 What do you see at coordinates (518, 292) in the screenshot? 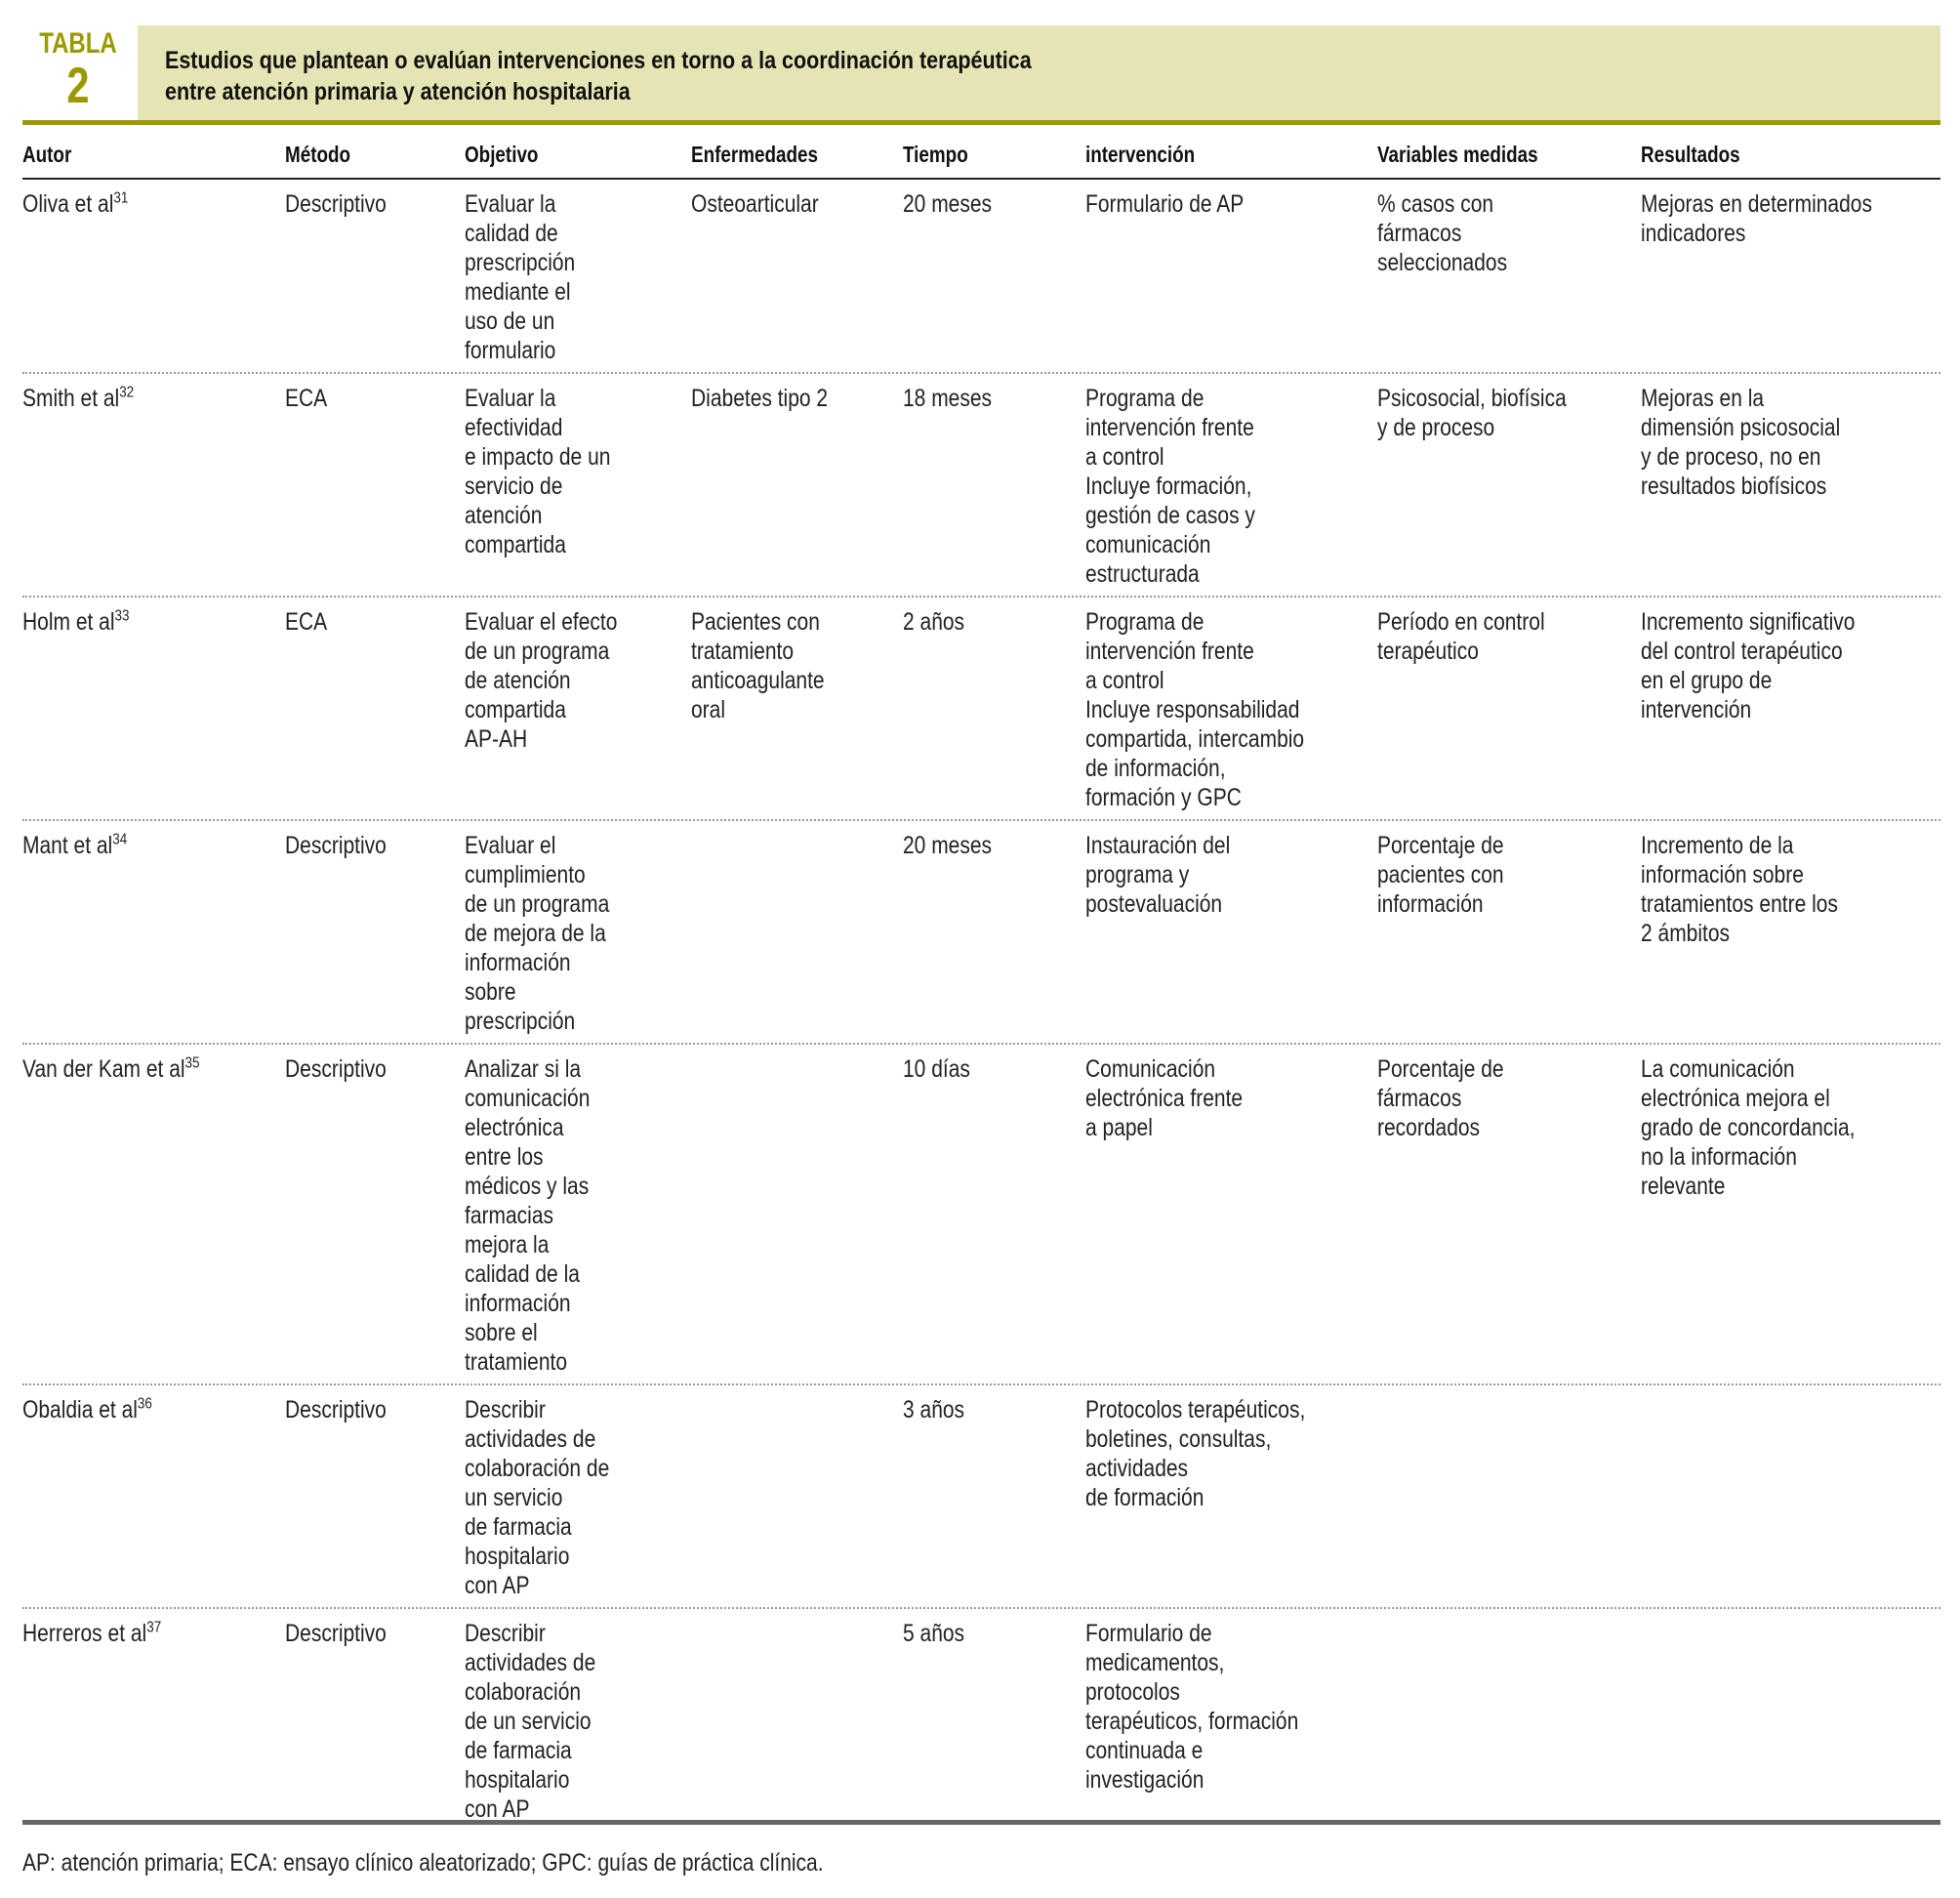
I see `cell-line: mediante el` at bounding box center [518, 292].